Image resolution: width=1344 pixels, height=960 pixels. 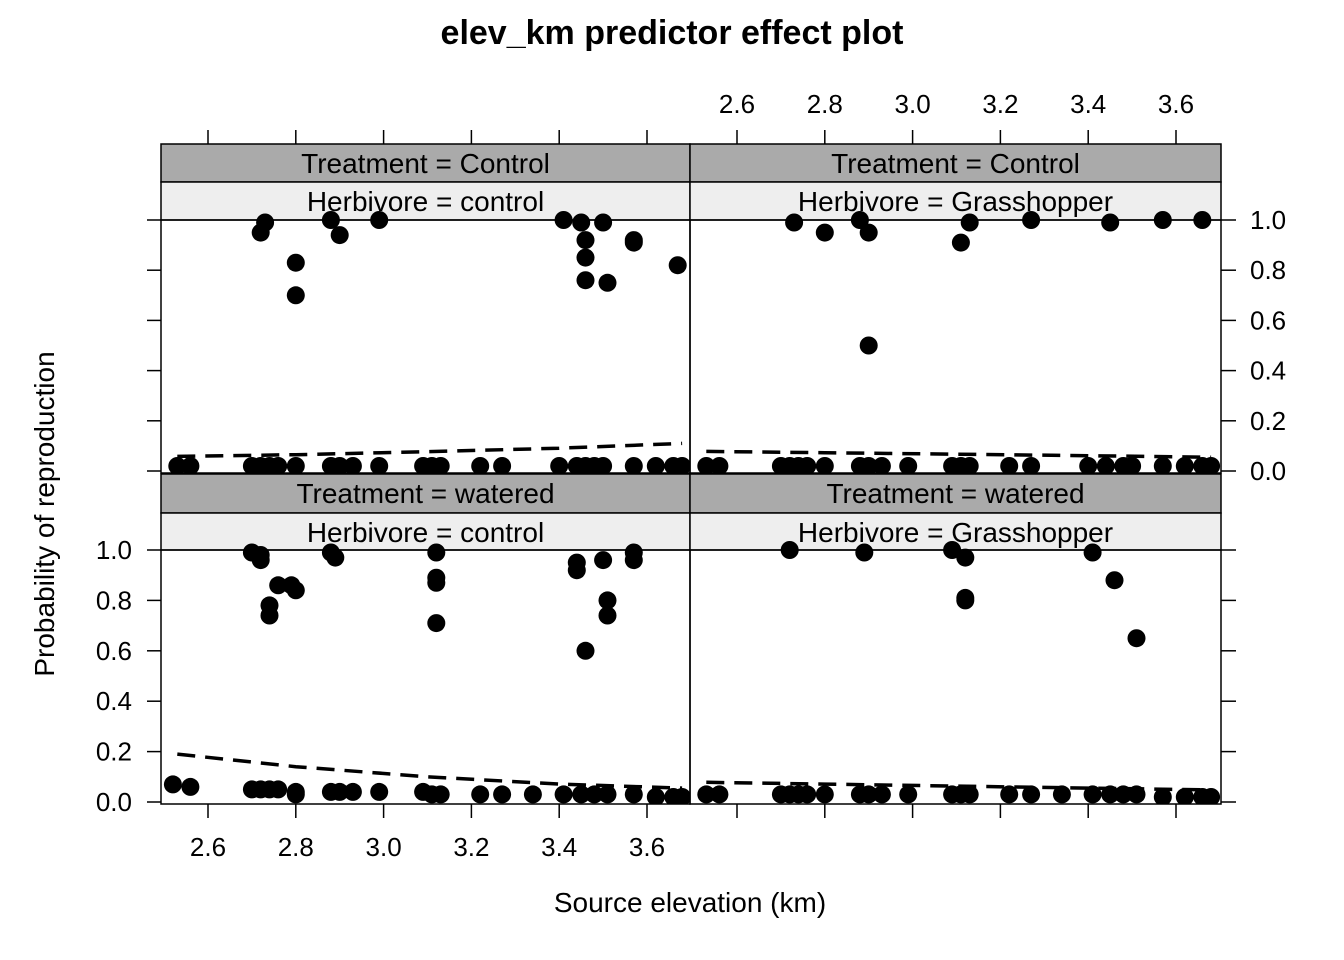 I want to click on y-axis-label: Probability of reproduction, so click(x=44, y=513).